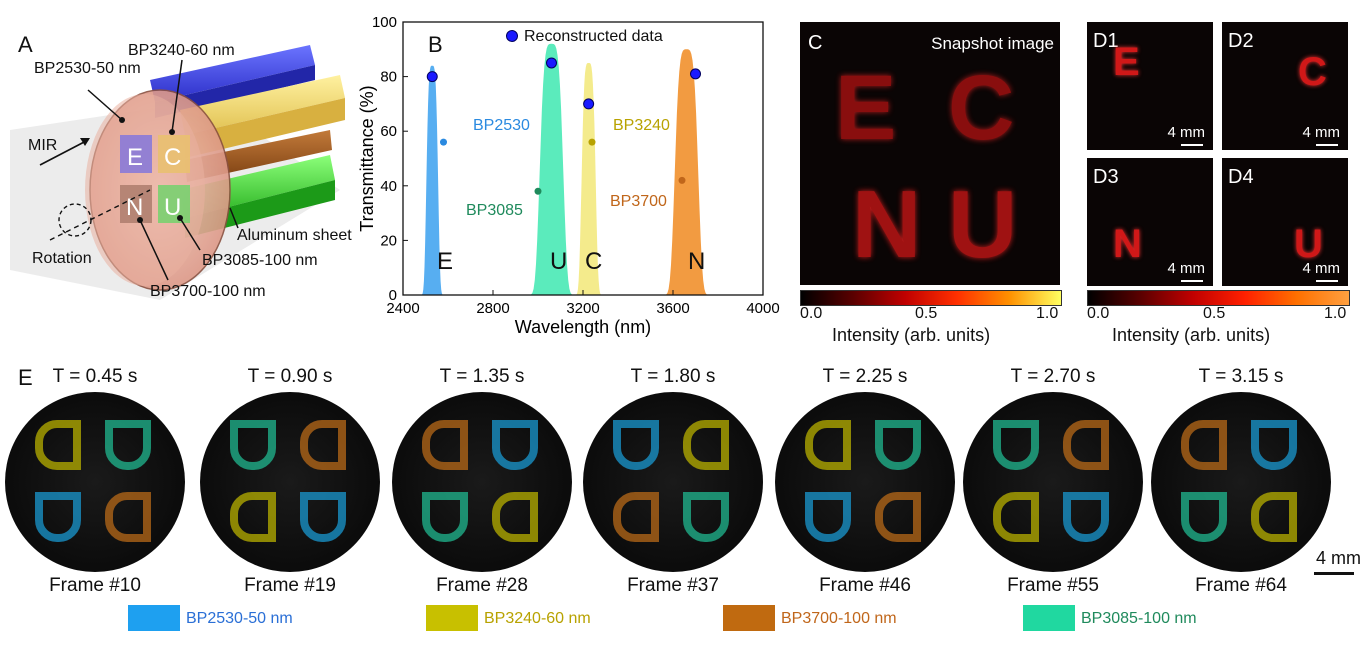  What do you see at coordinates (930, 153) in the screenshot?
I see `snapshot-image: C Snapshot image E C N U` at bounding box center [930, 153].